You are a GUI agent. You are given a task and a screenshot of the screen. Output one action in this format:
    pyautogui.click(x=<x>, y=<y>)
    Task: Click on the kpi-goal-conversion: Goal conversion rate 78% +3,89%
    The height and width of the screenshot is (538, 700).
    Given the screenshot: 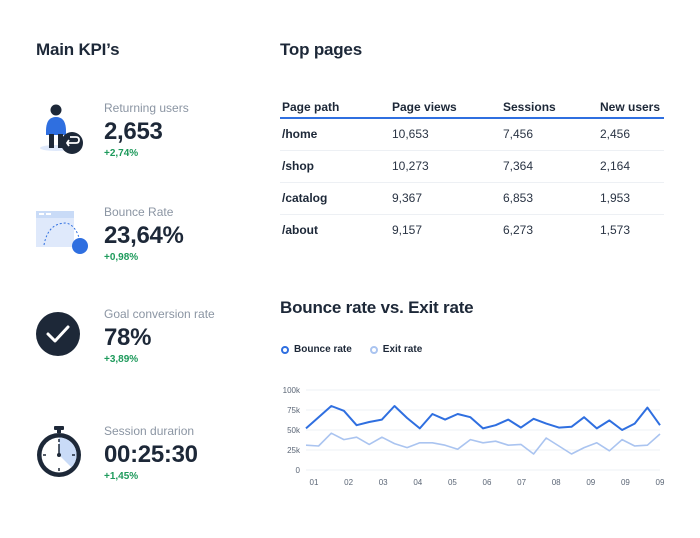 What is the action you would take?
    pyautogui.click(x=146, y=343)
    